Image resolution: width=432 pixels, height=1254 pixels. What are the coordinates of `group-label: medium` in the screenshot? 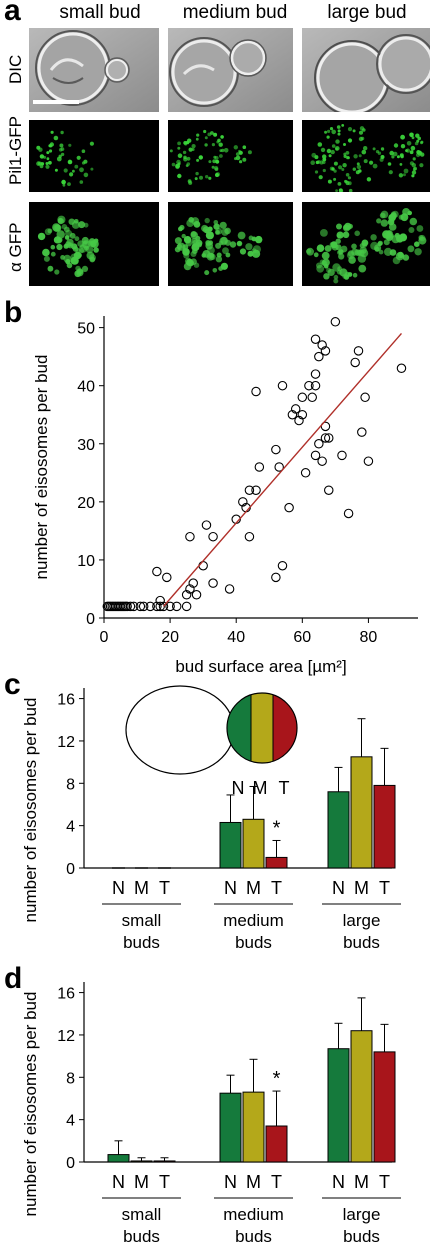 It's located at (253, 1214).